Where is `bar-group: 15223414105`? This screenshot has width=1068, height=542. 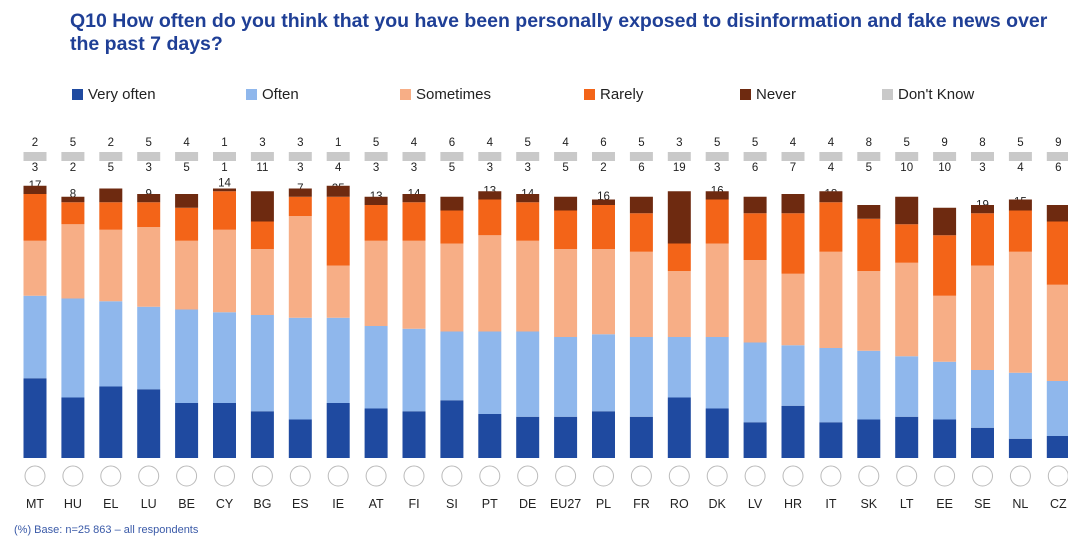 bar-group: 15223414105 is located at coordinates (907, 297).